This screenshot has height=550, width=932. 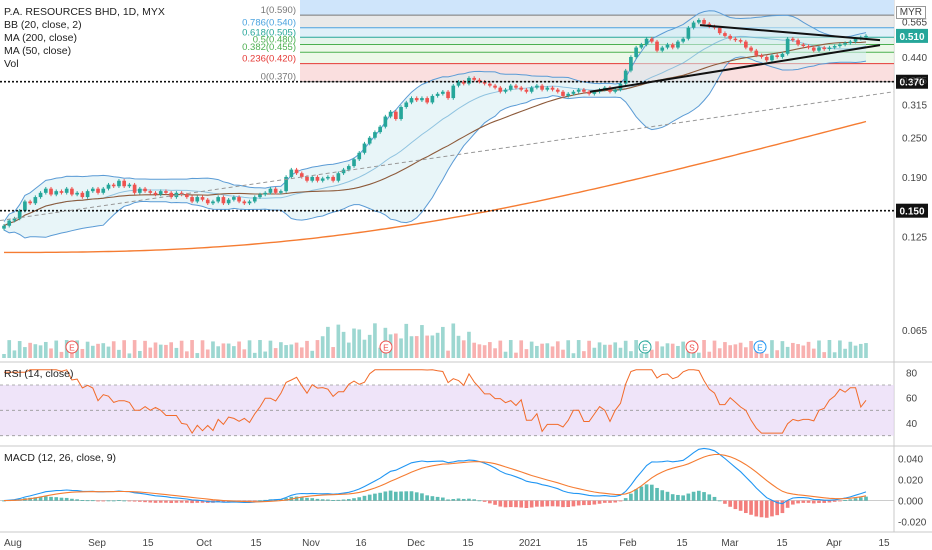 I want to click on time-axis-tick: 2021, so click(x=530, y=543).